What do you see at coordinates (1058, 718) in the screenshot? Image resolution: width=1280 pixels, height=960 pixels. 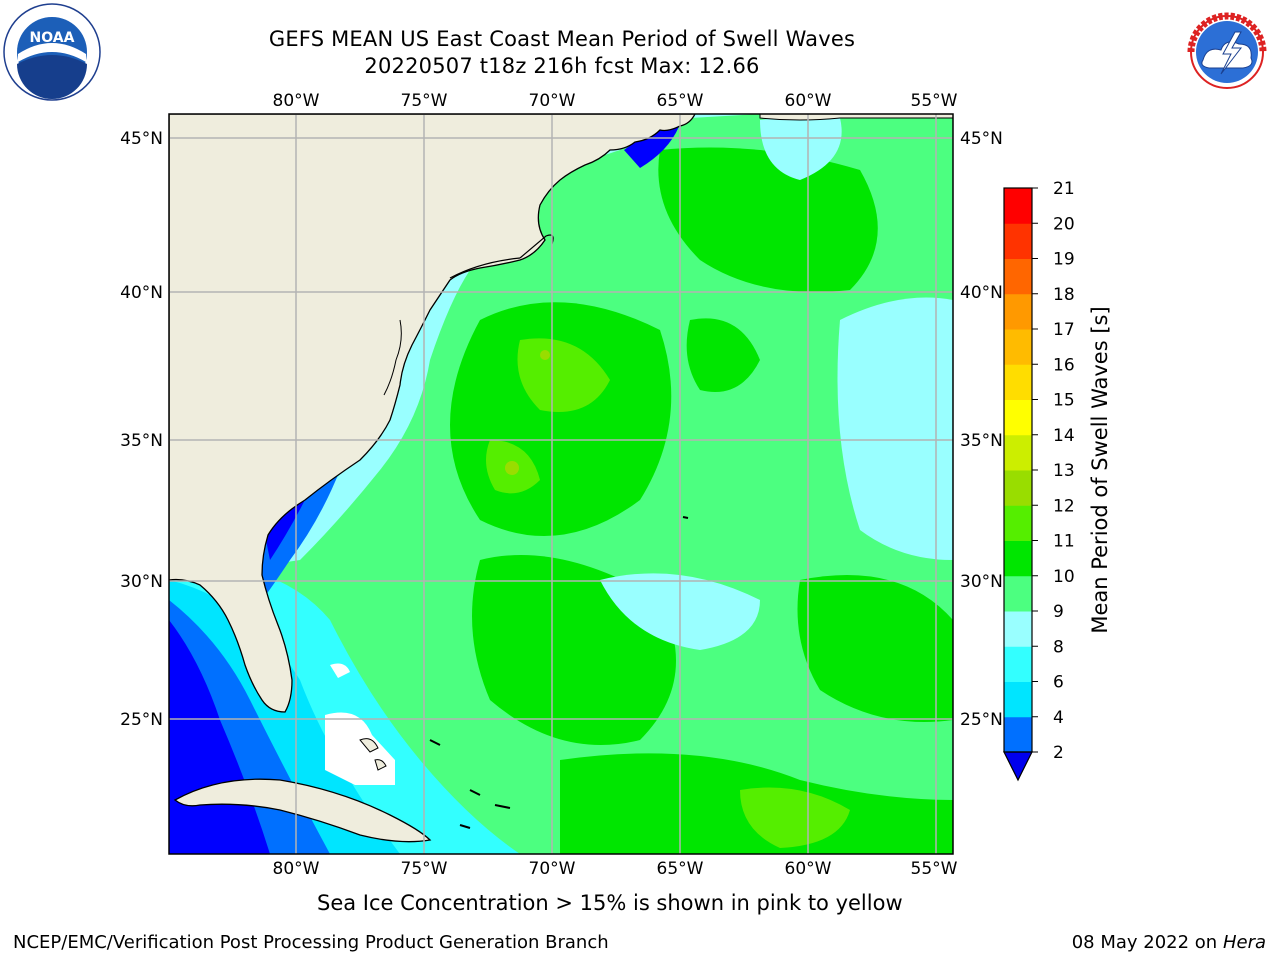 I see `colorbar-tick-label: 4` at bounding box center [1058, 718].